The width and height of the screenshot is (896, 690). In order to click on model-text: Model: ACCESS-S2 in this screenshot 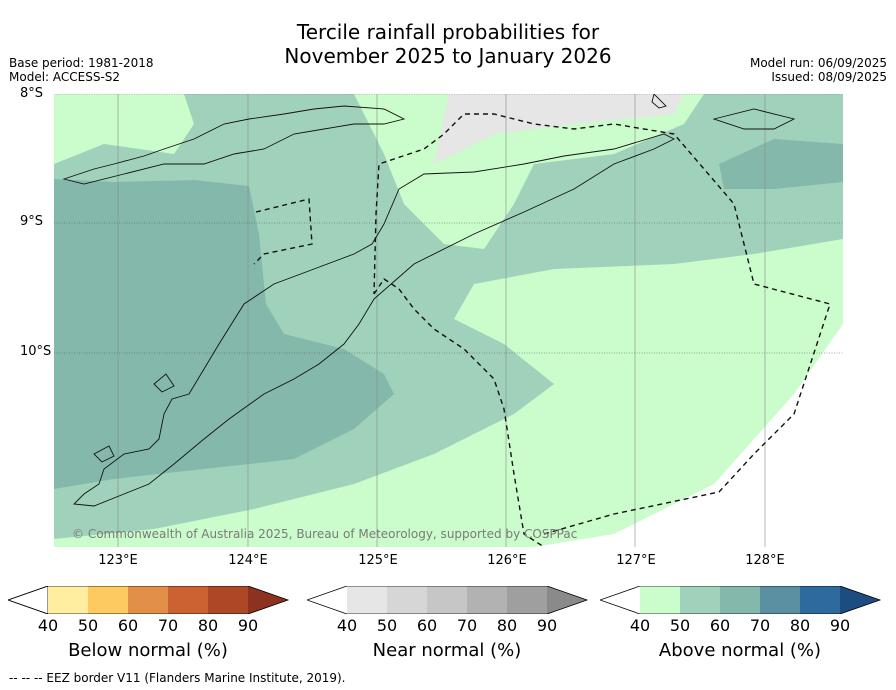, I will do `click(65, 77)`.